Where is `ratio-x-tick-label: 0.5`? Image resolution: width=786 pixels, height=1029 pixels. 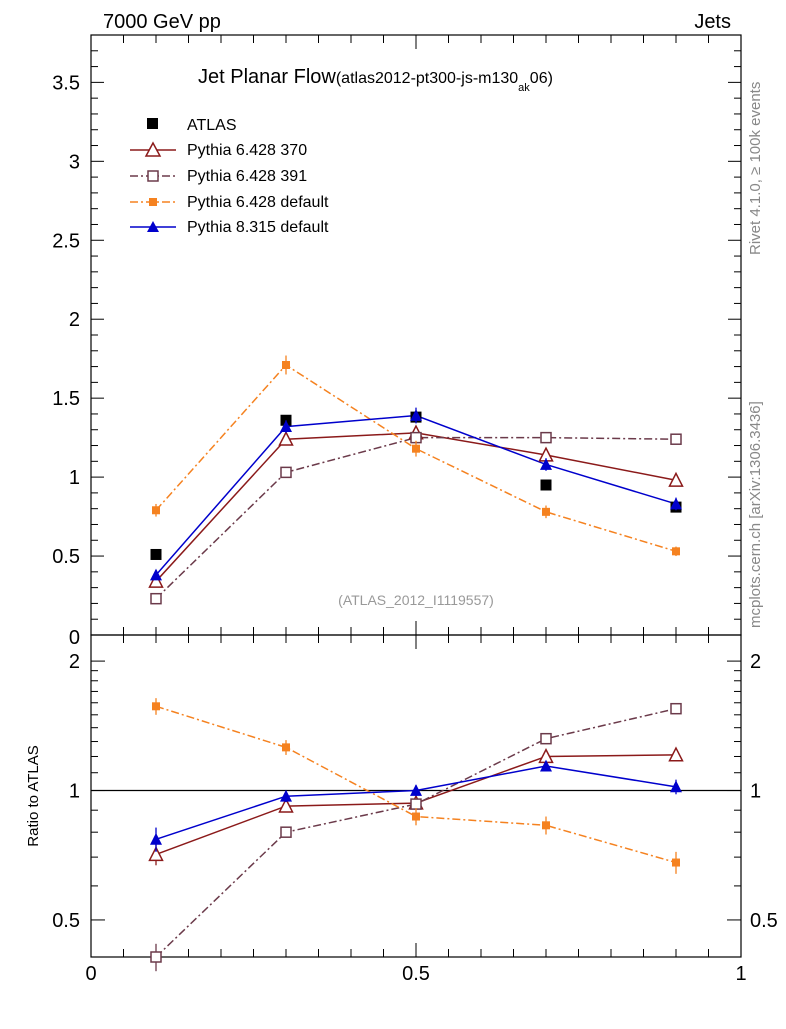
ratio-x-tick-label: 0.5 is located at coordinates (416, 974).